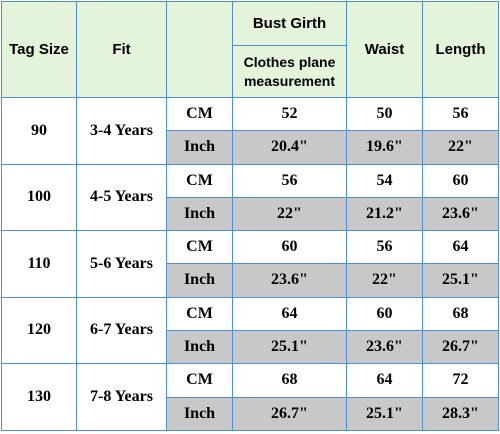 The height and width of the screenshot is (434, 500). What do you see at coordinates (460, 380) in the screenshot?
I see `length-cm-cell: 72` at bounding box center [460, 380].